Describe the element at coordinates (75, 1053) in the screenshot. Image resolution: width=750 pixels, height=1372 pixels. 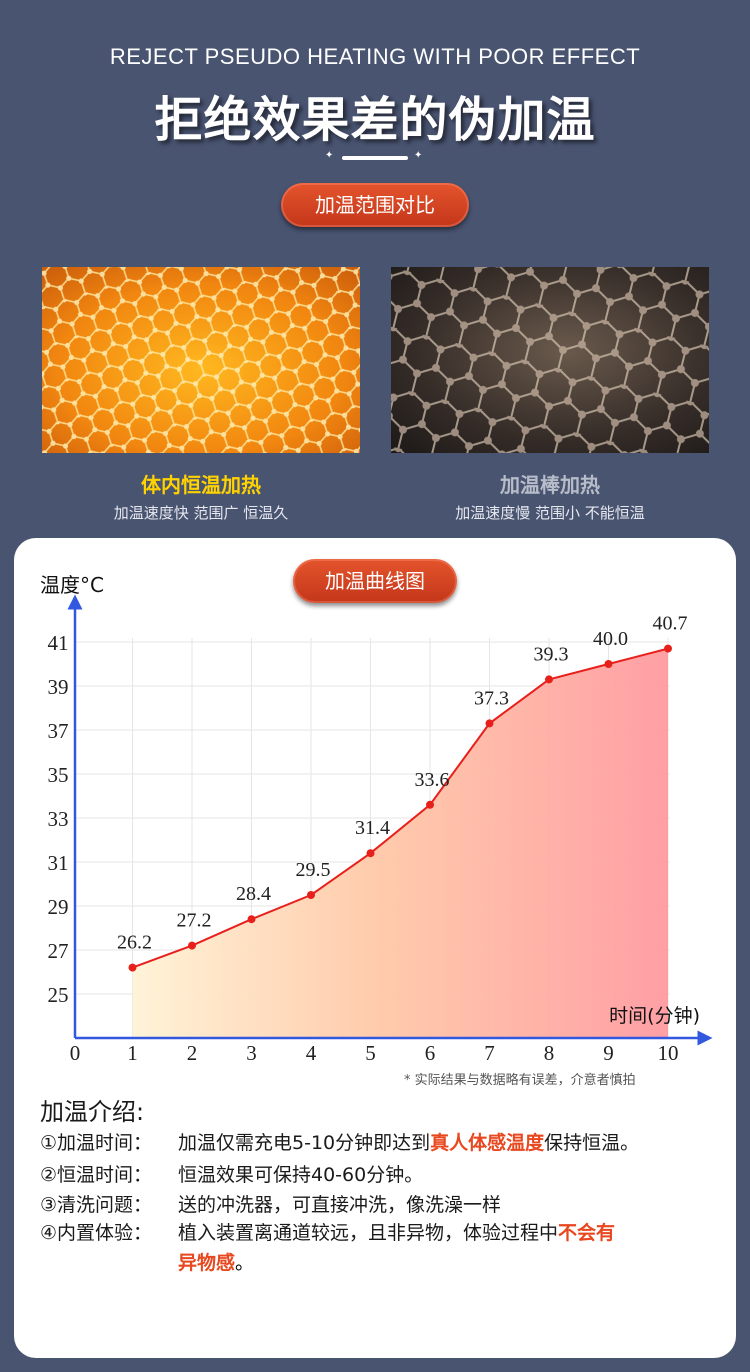
I see `x-tick-label: 0` at that location.